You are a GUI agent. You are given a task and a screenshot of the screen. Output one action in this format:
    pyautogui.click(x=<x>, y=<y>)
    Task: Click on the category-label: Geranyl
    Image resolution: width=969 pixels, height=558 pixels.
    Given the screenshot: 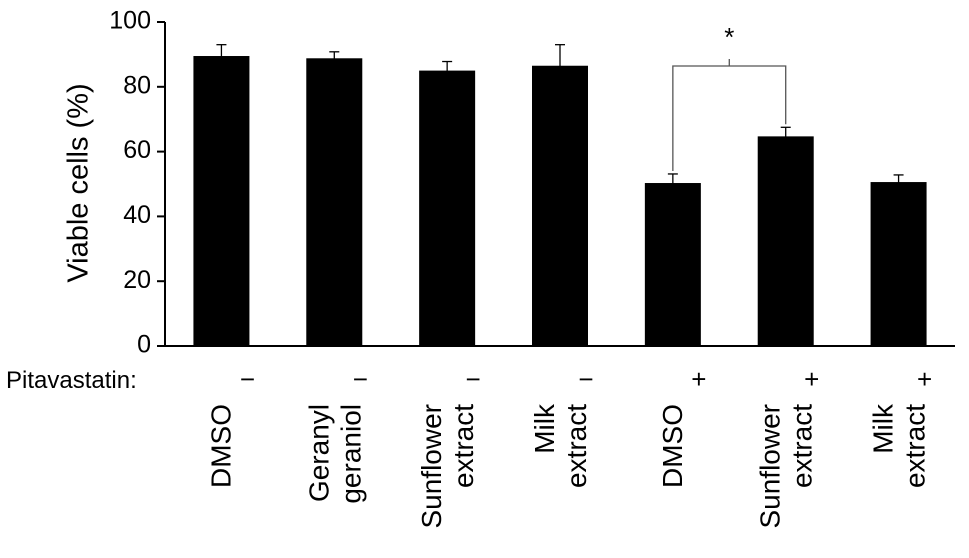 What is the action you would take?
    pyautogui.click(x=318, y=453)
    